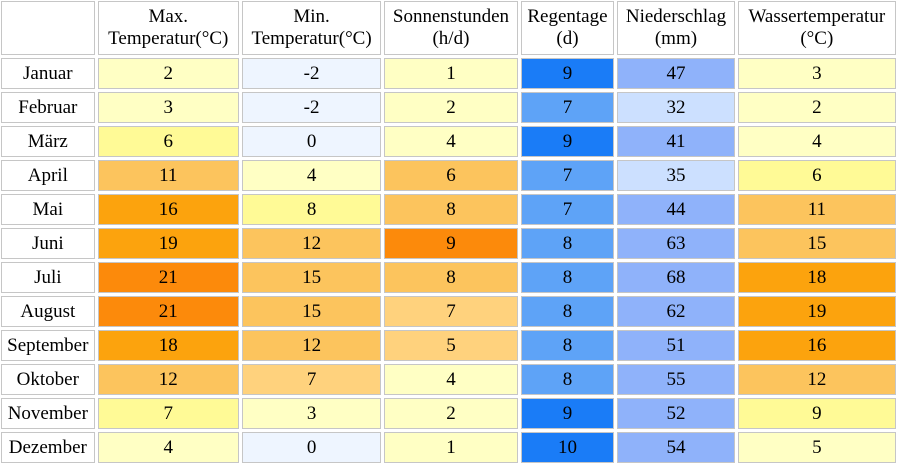 This screenshot has height=466, width=899. Describe the element at coordinates (311, 209) in the screenshot. I see `min-temp-cell: 8` at that location.